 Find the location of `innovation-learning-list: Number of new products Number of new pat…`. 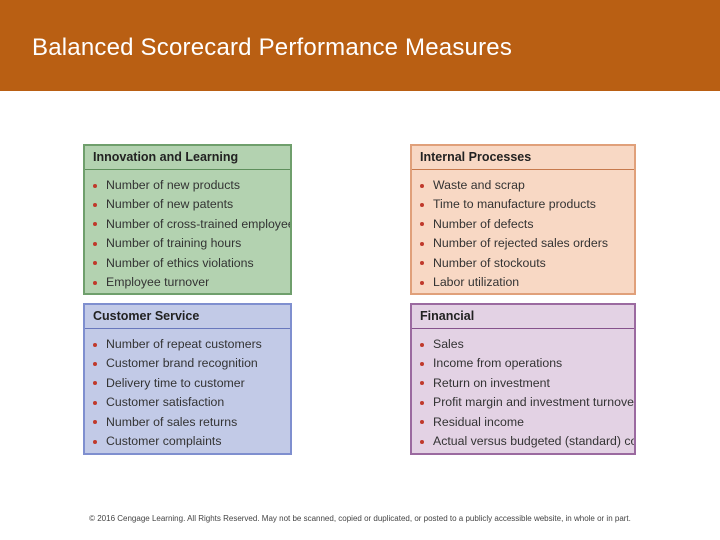

innovation-learning-list: Number of new products Number of new pat… is located at coordinates (187, 231).